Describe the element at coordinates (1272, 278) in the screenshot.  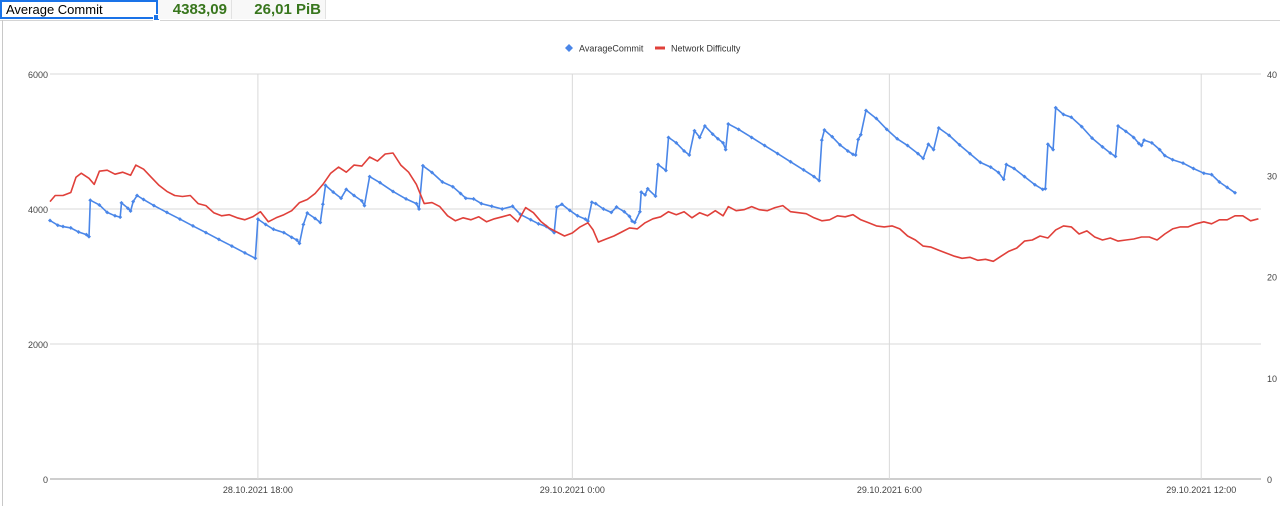
I see `y-right-tick-label: 20` at that location.